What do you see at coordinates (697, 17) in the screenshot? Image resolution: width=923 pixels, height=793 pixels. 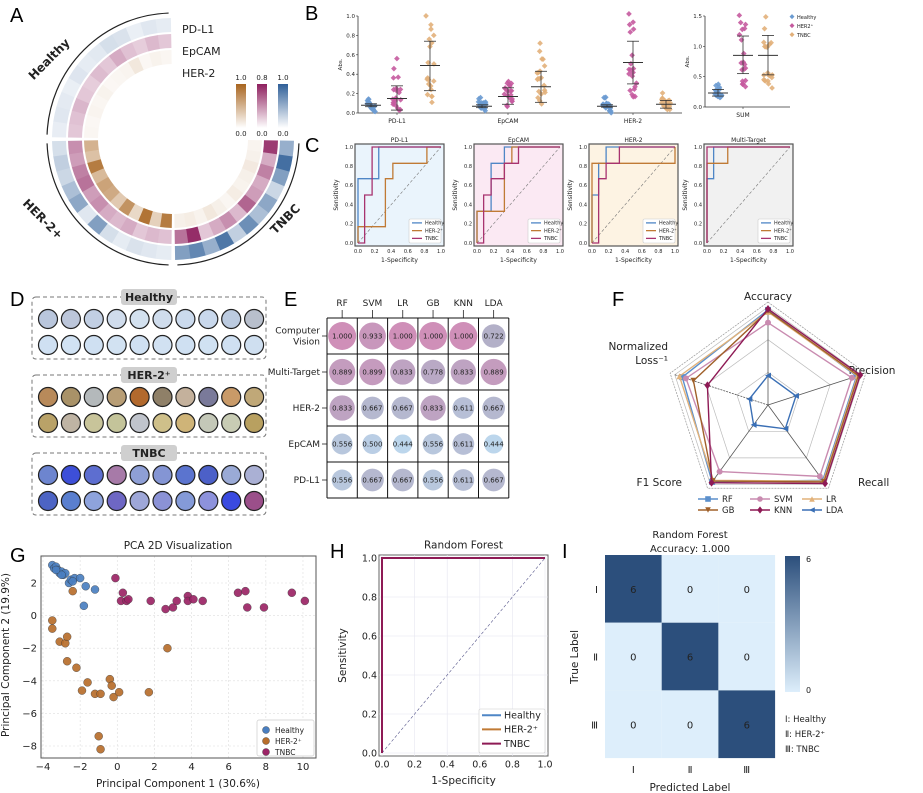 I see `y-tick-label: 1.5` at bounding box center [697, 17].